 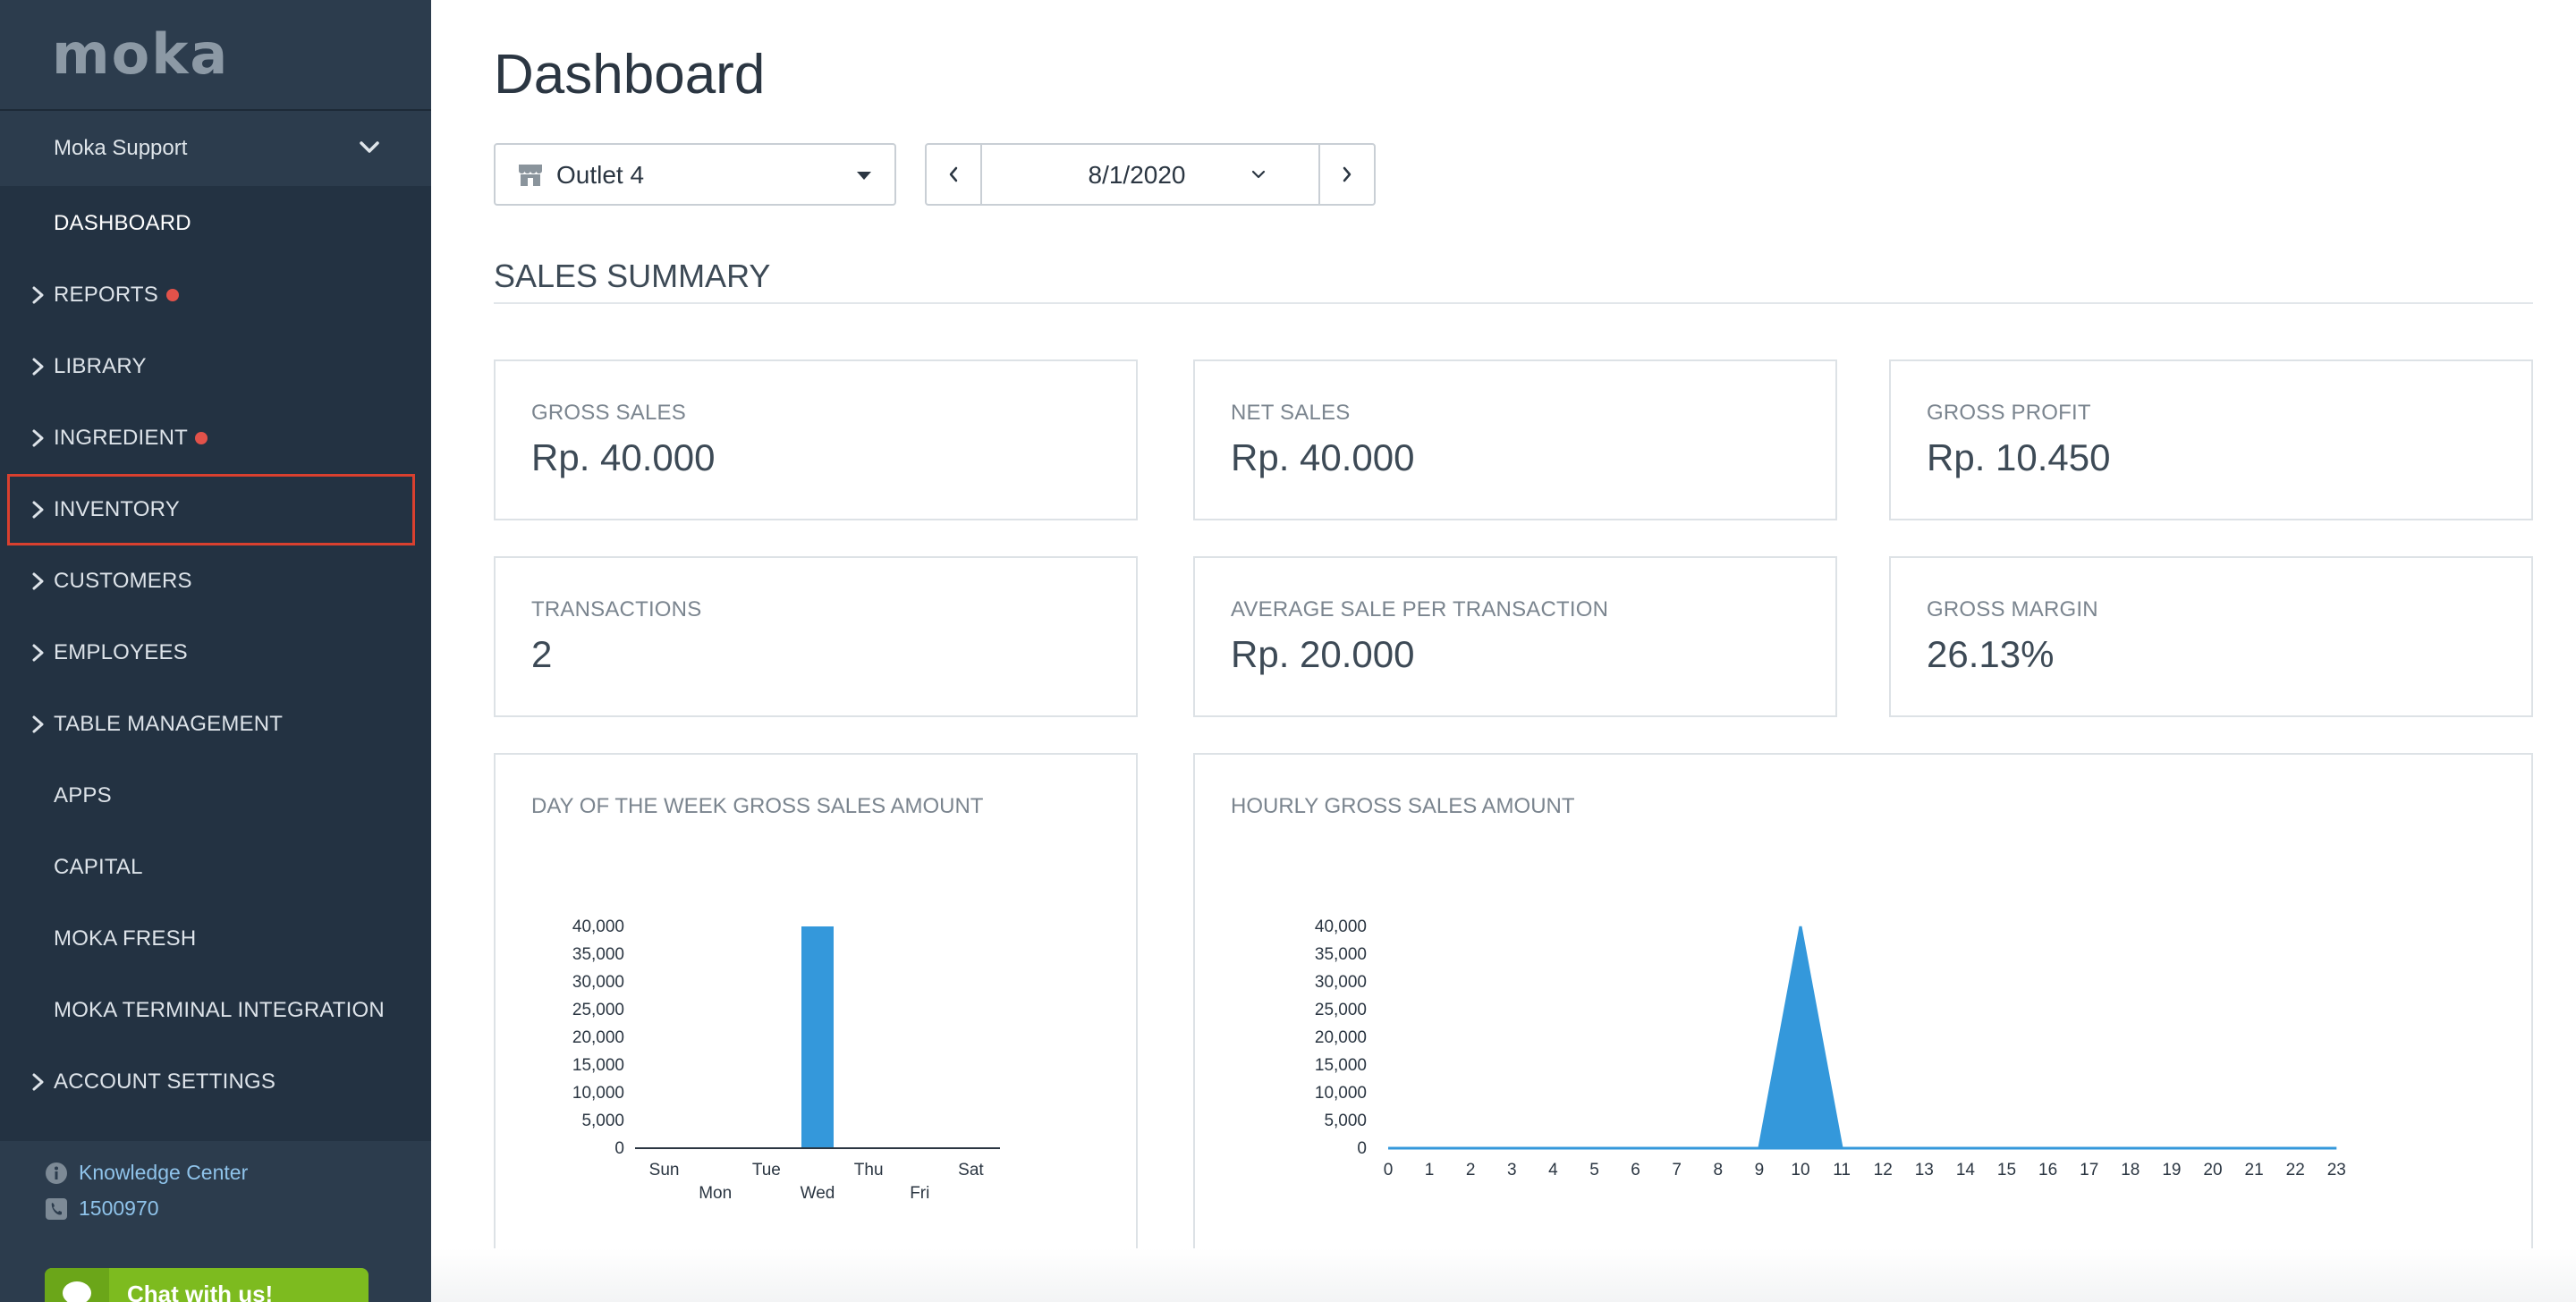 I want to click on y-tick-label: 20,000, so click(x=1341, y=1037).